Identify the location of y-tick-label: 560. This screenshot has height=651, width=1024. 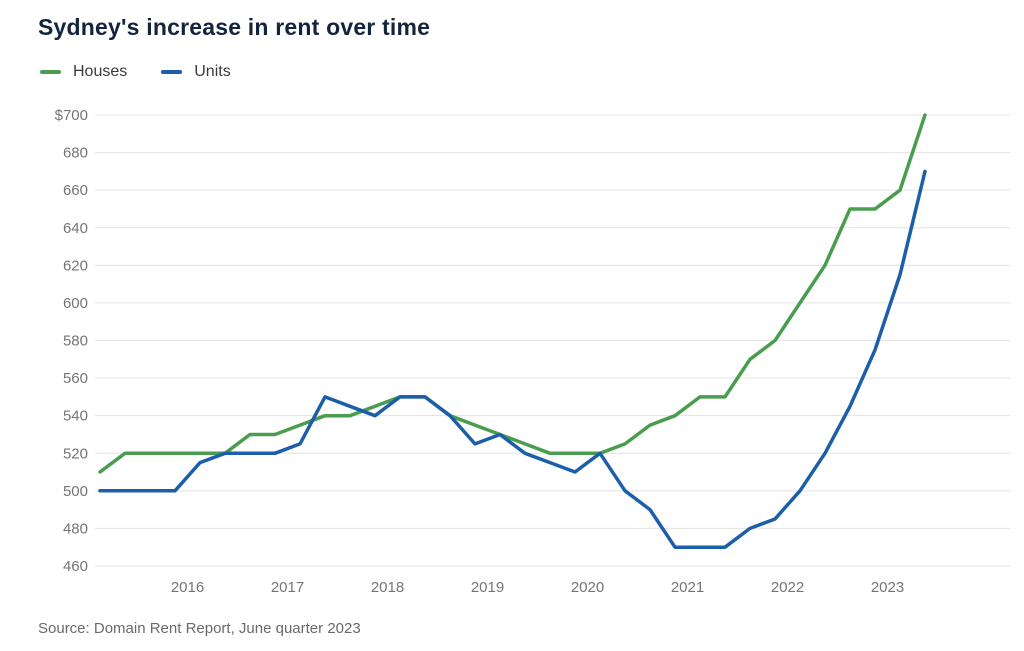
(75, 378).